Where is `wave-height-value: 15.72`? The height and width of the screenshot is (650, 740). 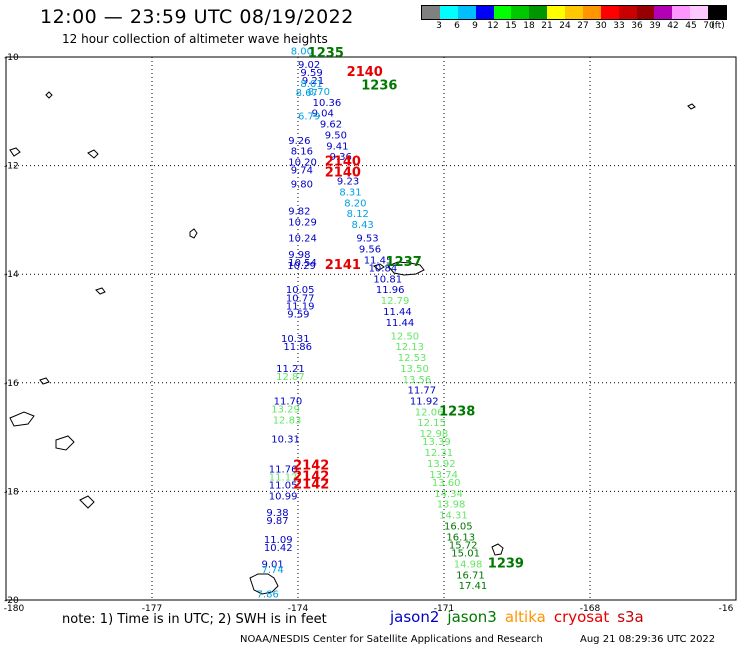 wave-height-value: 15.72 is located at coordinates (463, 545).